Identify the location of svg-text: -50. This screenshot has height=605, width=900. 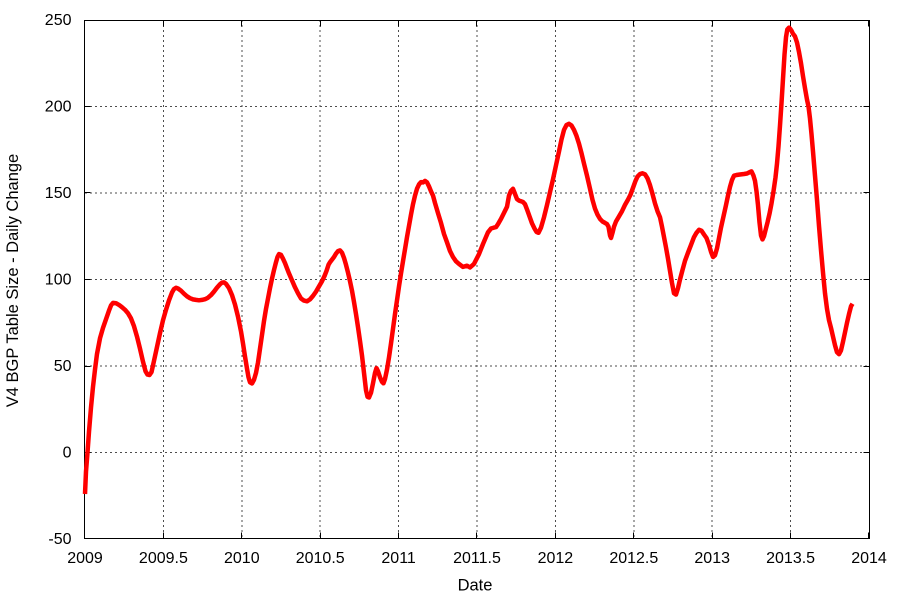
(59, 539).